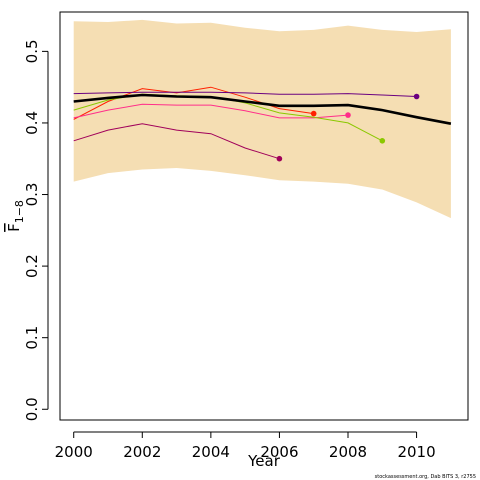 The width and height of the screenshot is (480, 480). Describe the element at coordinates (32, 409) in the screenshot. I see `y-tick-label: 0.0` at that location.